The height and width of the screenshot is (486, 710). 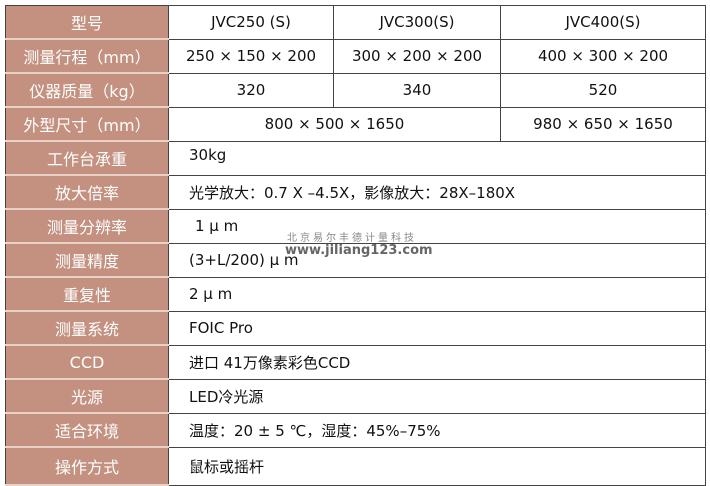 What do you see at coordinates (251, 22) in the screenshot?
I see `model-cell: JVC250 (S)` at bounding box center [251, 22].